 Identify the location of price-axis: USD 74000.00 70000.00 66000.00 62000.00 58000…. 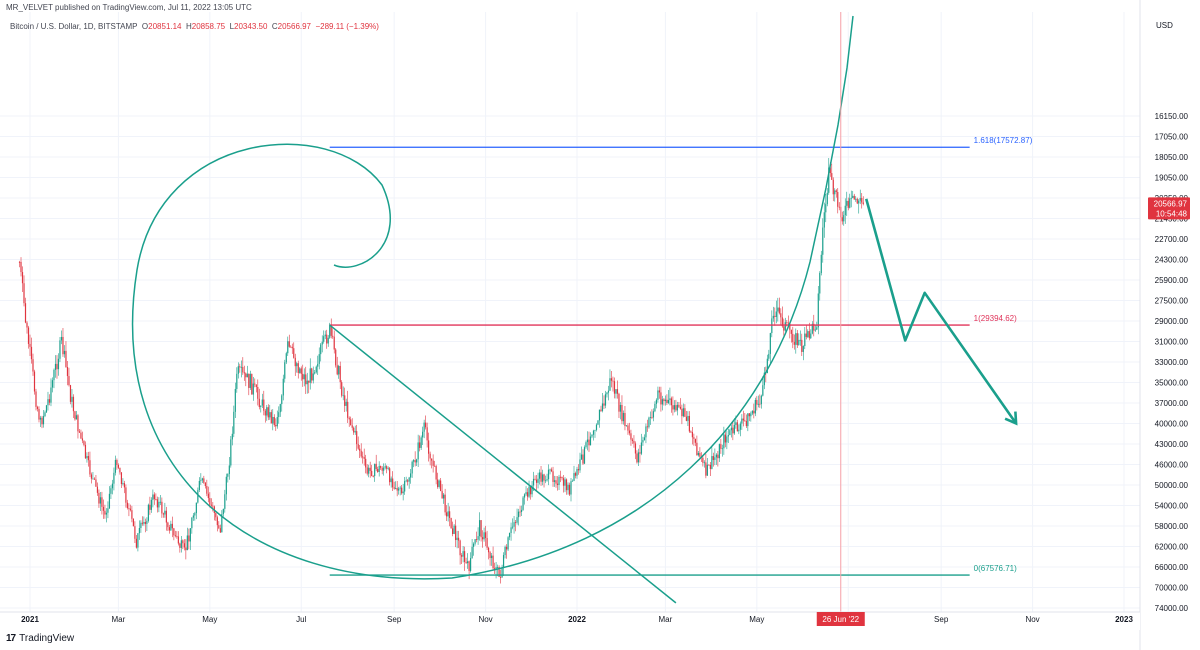
(1169, 325).